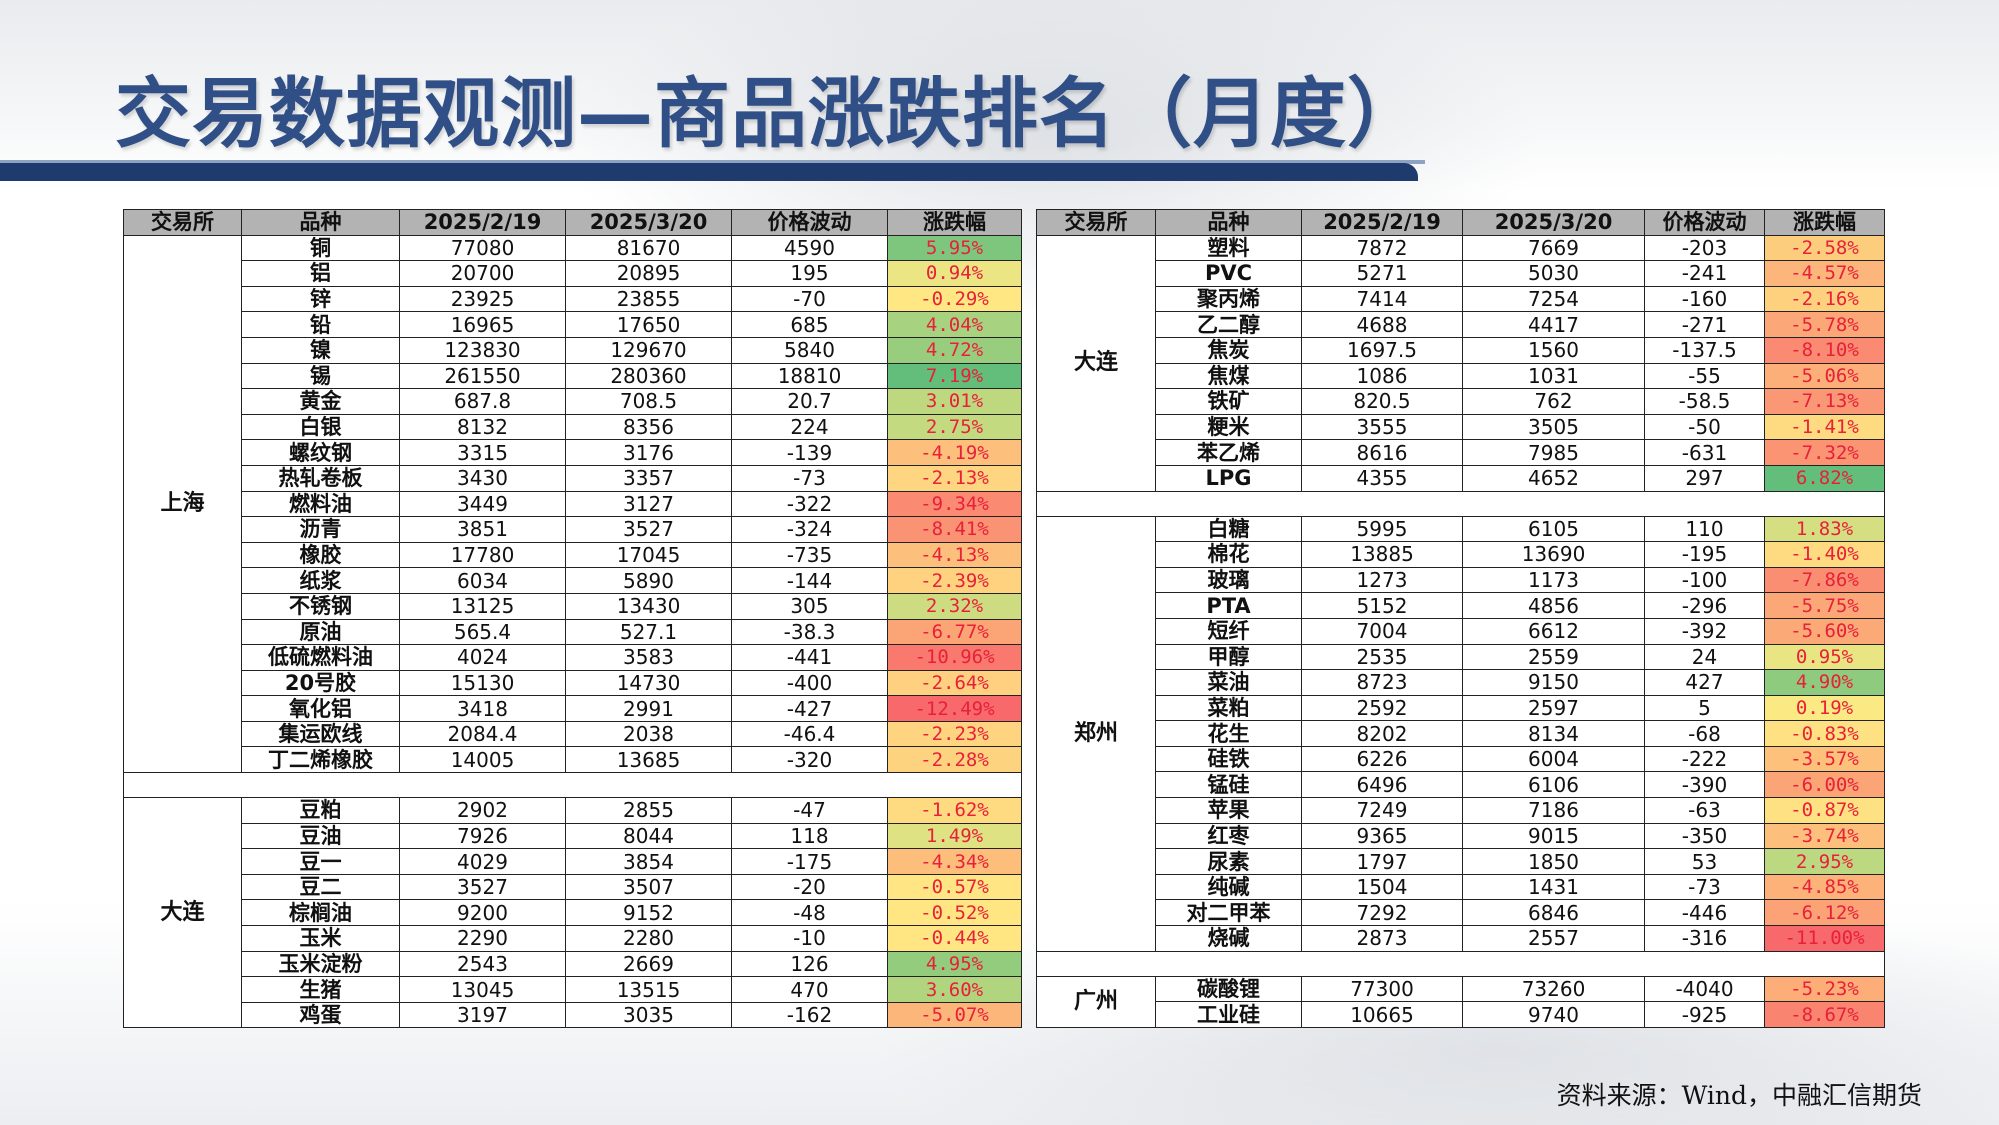 This screenshot has width=1999, height=1125. Describe the element at coordinates (1824, 324) in the screenshot. I see `pct-change-cell: -5.78%` at that location.